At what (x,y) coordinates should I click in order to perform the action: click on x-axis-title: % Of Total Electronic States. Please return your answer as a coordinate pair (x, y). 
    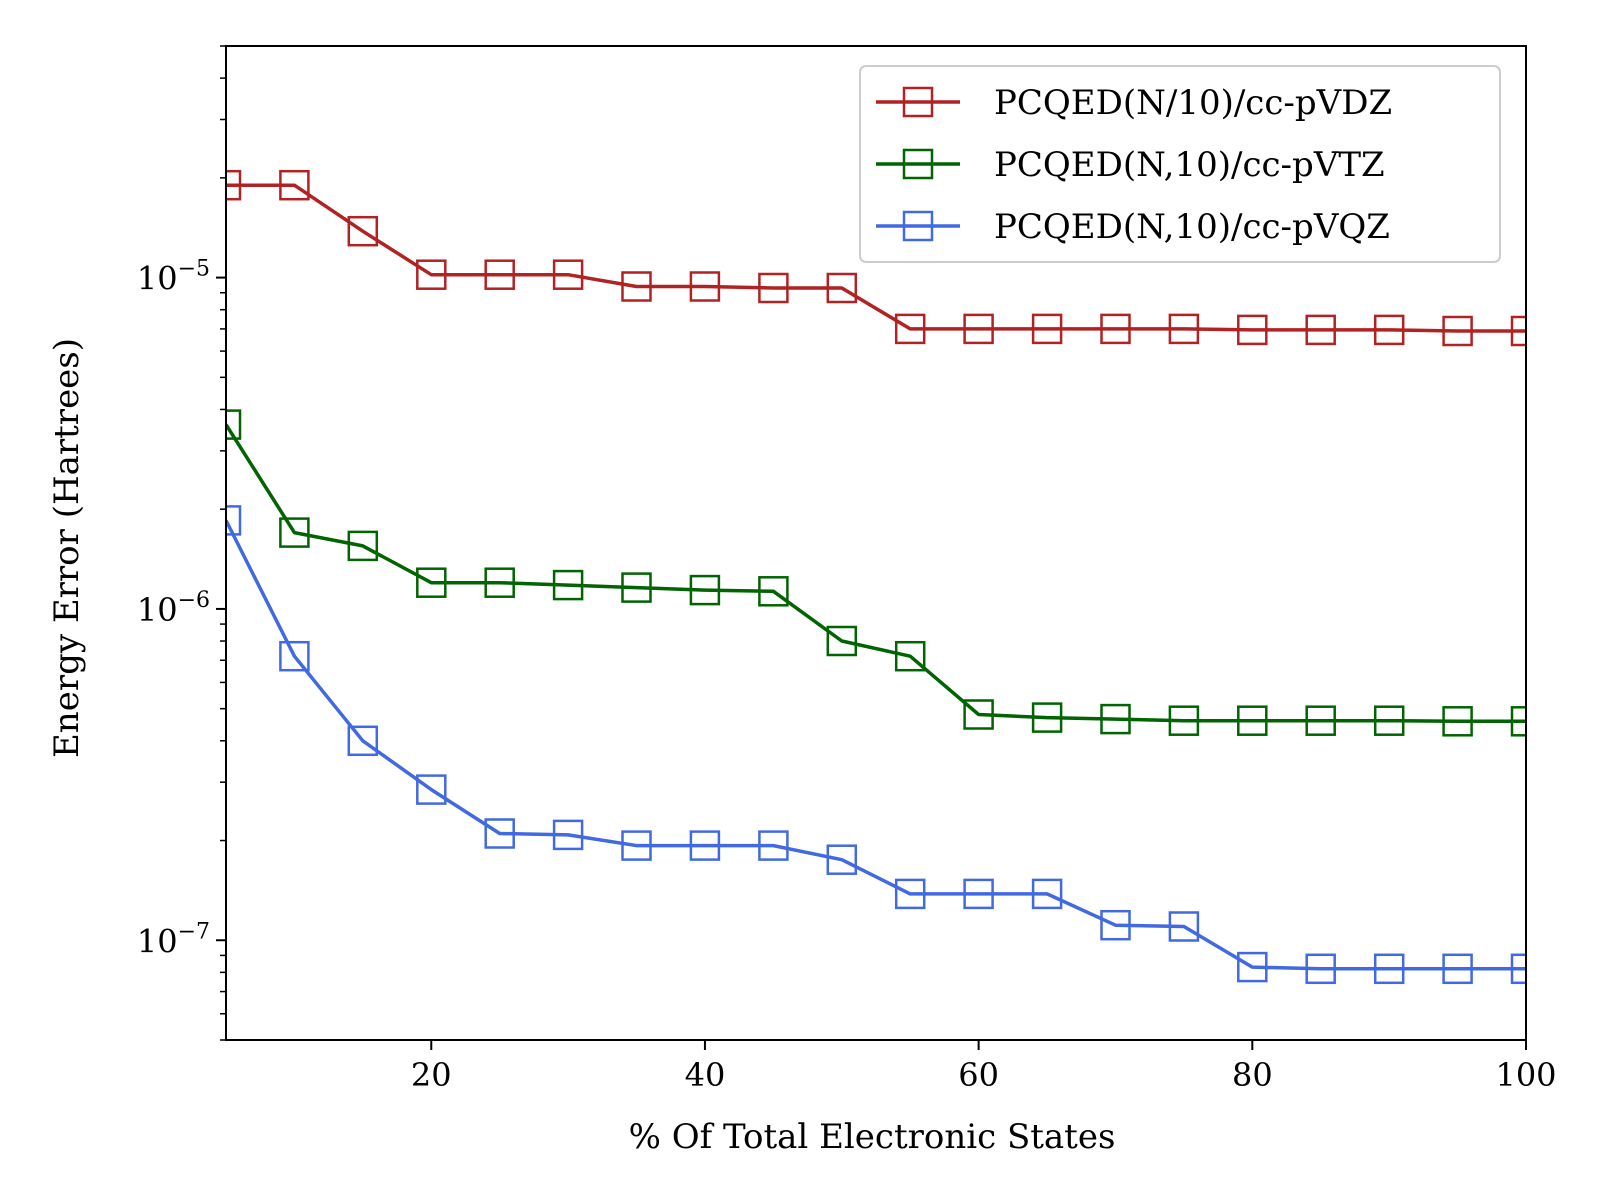
    Looking at the image, I should click on (872, 1137).